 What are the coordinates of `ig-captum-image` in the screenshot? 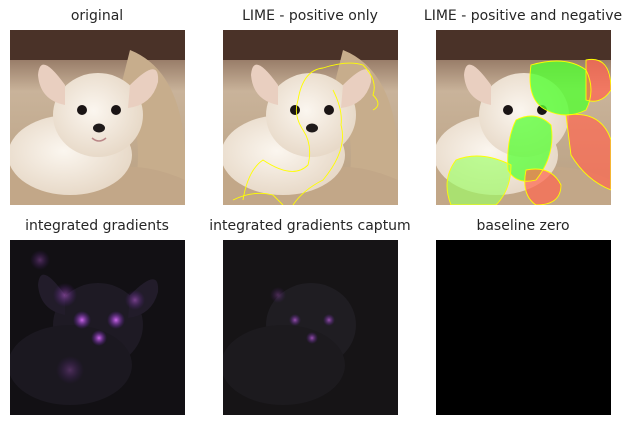 It's located at (310, 327).